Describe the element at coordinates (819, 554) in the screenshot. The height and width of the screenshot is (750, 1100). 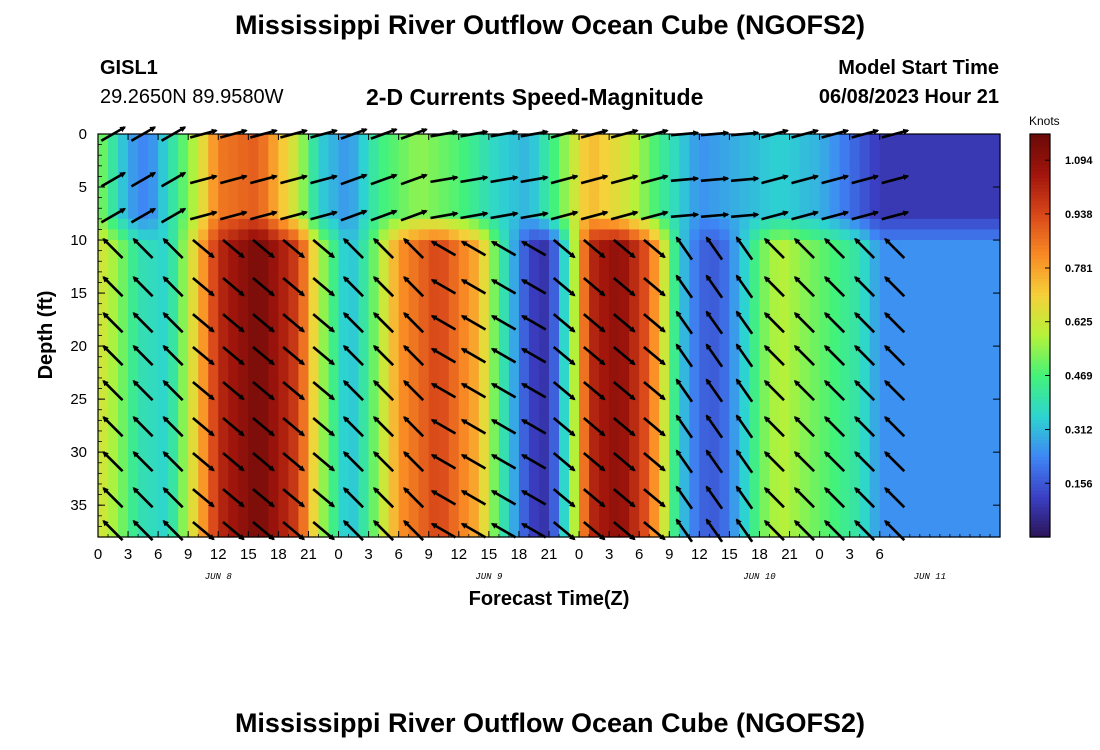
I see `x-tick-label: 0` at that location.